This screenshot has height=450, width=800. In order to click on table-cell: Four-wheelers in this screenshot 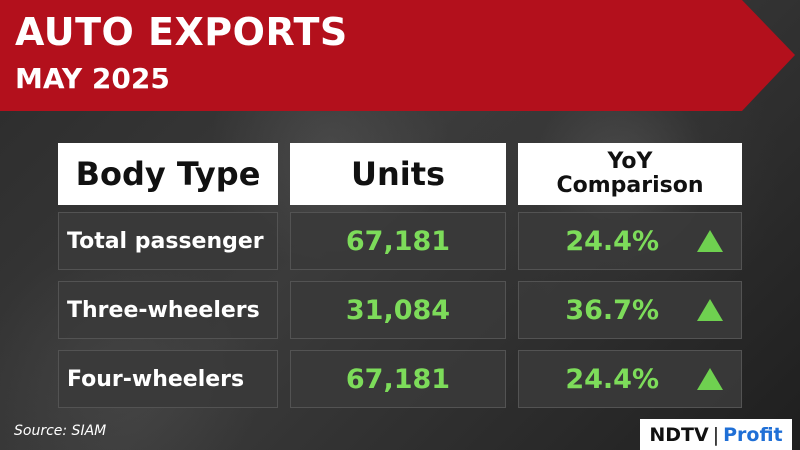, I will do `click(168, 379)`.